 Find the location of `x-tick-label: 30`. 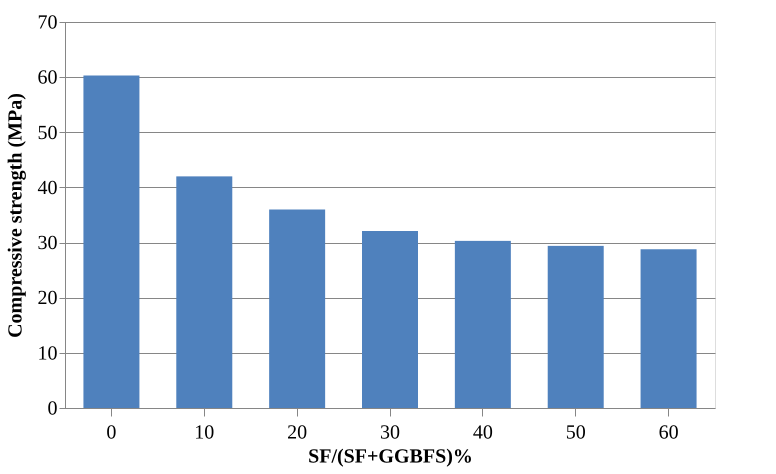

x-tick-label: 30 is located at coordinates (390, 433).